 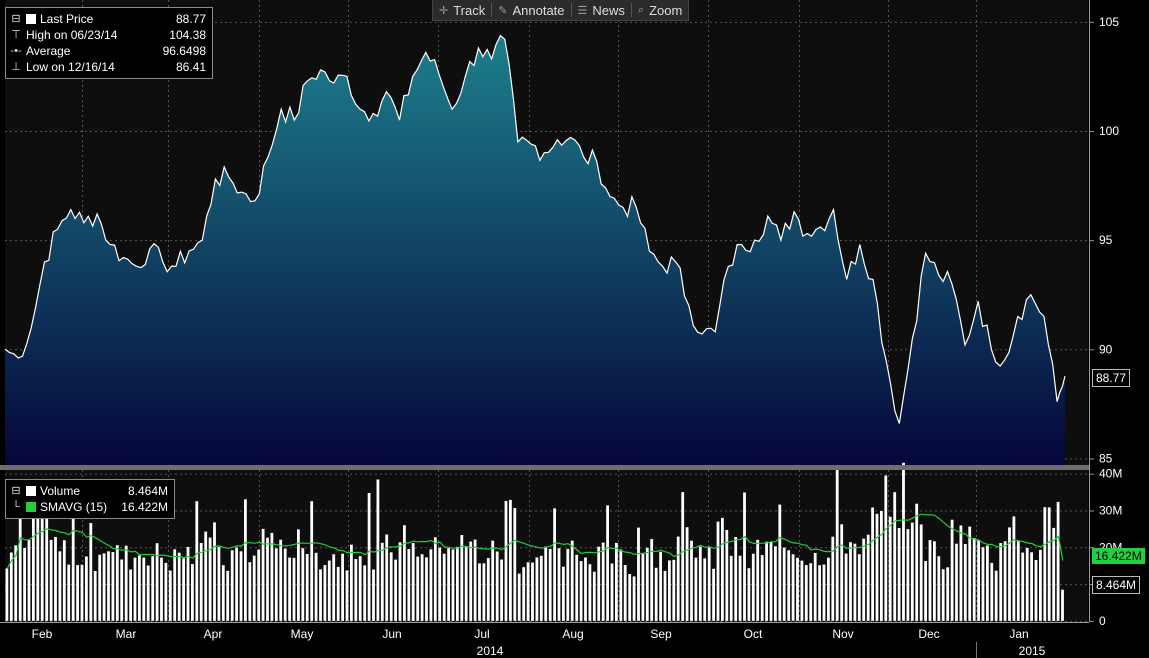 I want to click on zoom-button: ⌕ Zoom, so click(x=660, y=10).